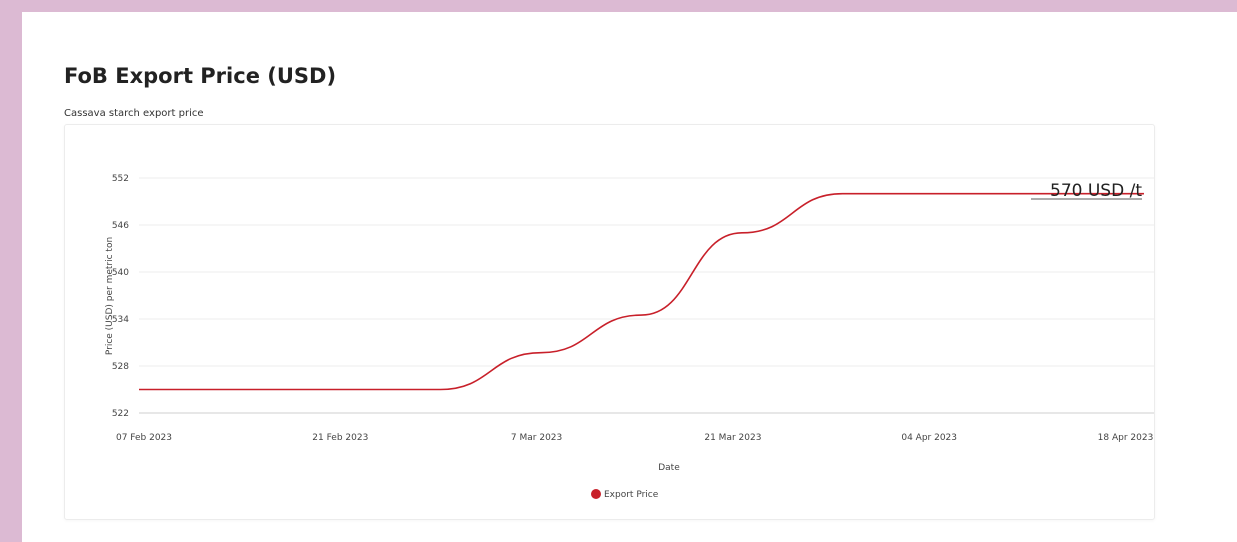 This screenshot has width=1237, height=542. What do you see at coordinates (120, 367) in the screenshot?
I see `y-tick-label: 528` at bounding box center [120, 367].